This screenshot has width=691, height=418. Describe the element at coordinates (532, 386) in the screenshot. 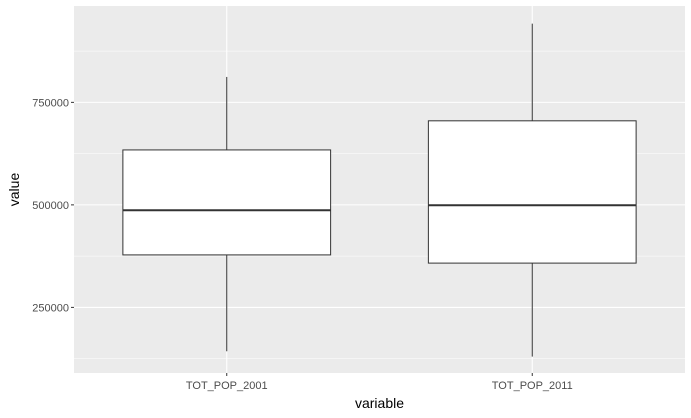

I see `x-tick-label: TOT_POP_2011` at that location.